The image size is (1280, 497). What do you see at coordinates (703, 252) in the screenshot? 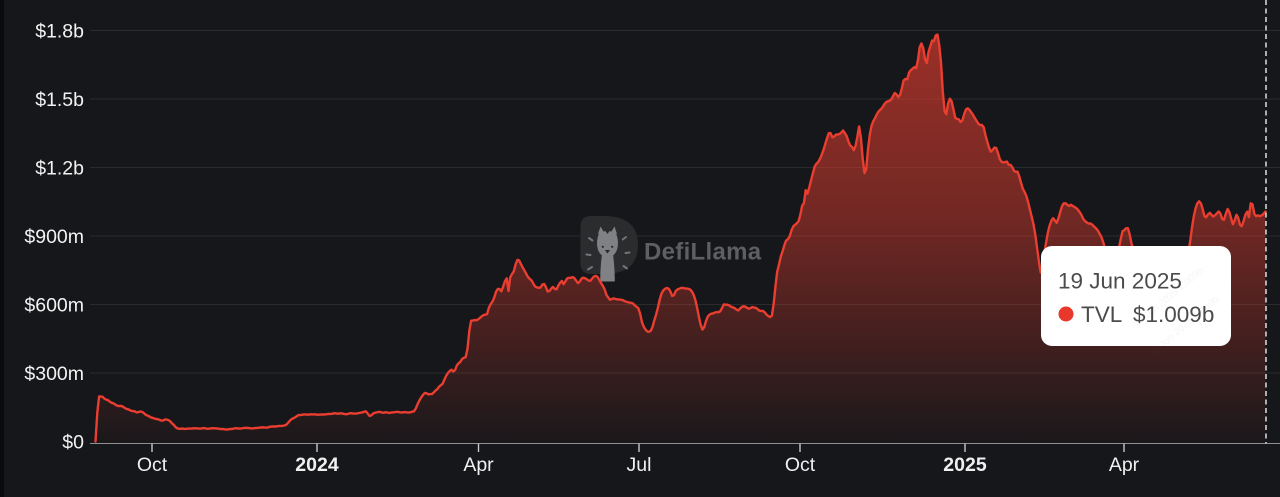
I see `svg-text: DefiLlama` at bounding box center [703, 252].